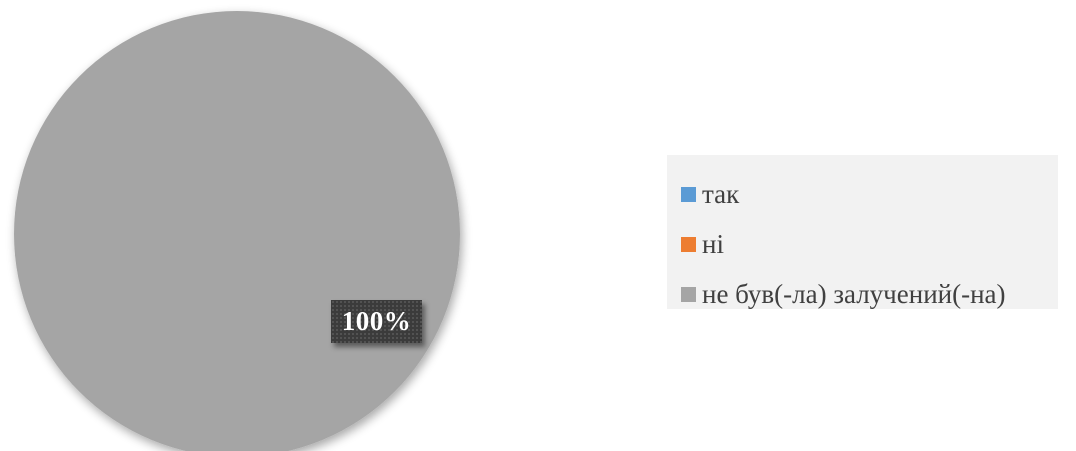 Image resolution: width=1076 pixels, height=451 pixels. What do you see at coordinates (869, 194) in the screenshot?
I see `legend-item-tak: так` at bounding box center [869, 194].